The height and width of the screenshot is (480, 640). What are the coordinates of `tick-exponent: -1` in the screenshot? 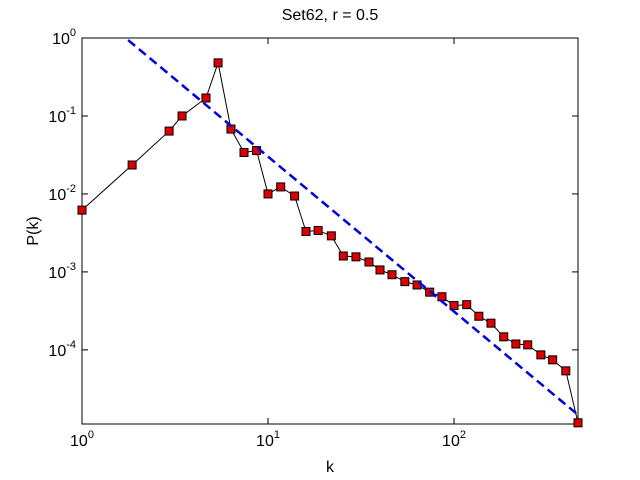 It's located at (71, 111).